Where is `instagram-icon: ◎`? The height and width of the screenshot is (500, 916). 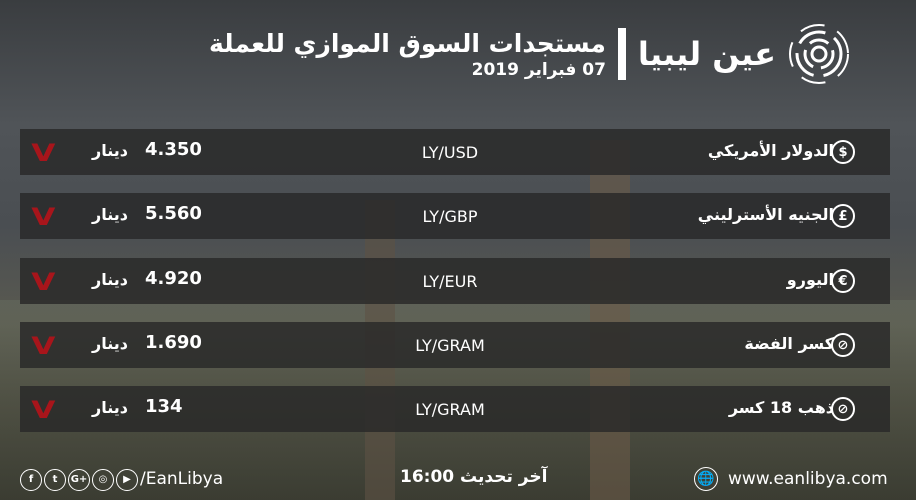 instagram-icon: ◎ is located at coordinates (103, 479).